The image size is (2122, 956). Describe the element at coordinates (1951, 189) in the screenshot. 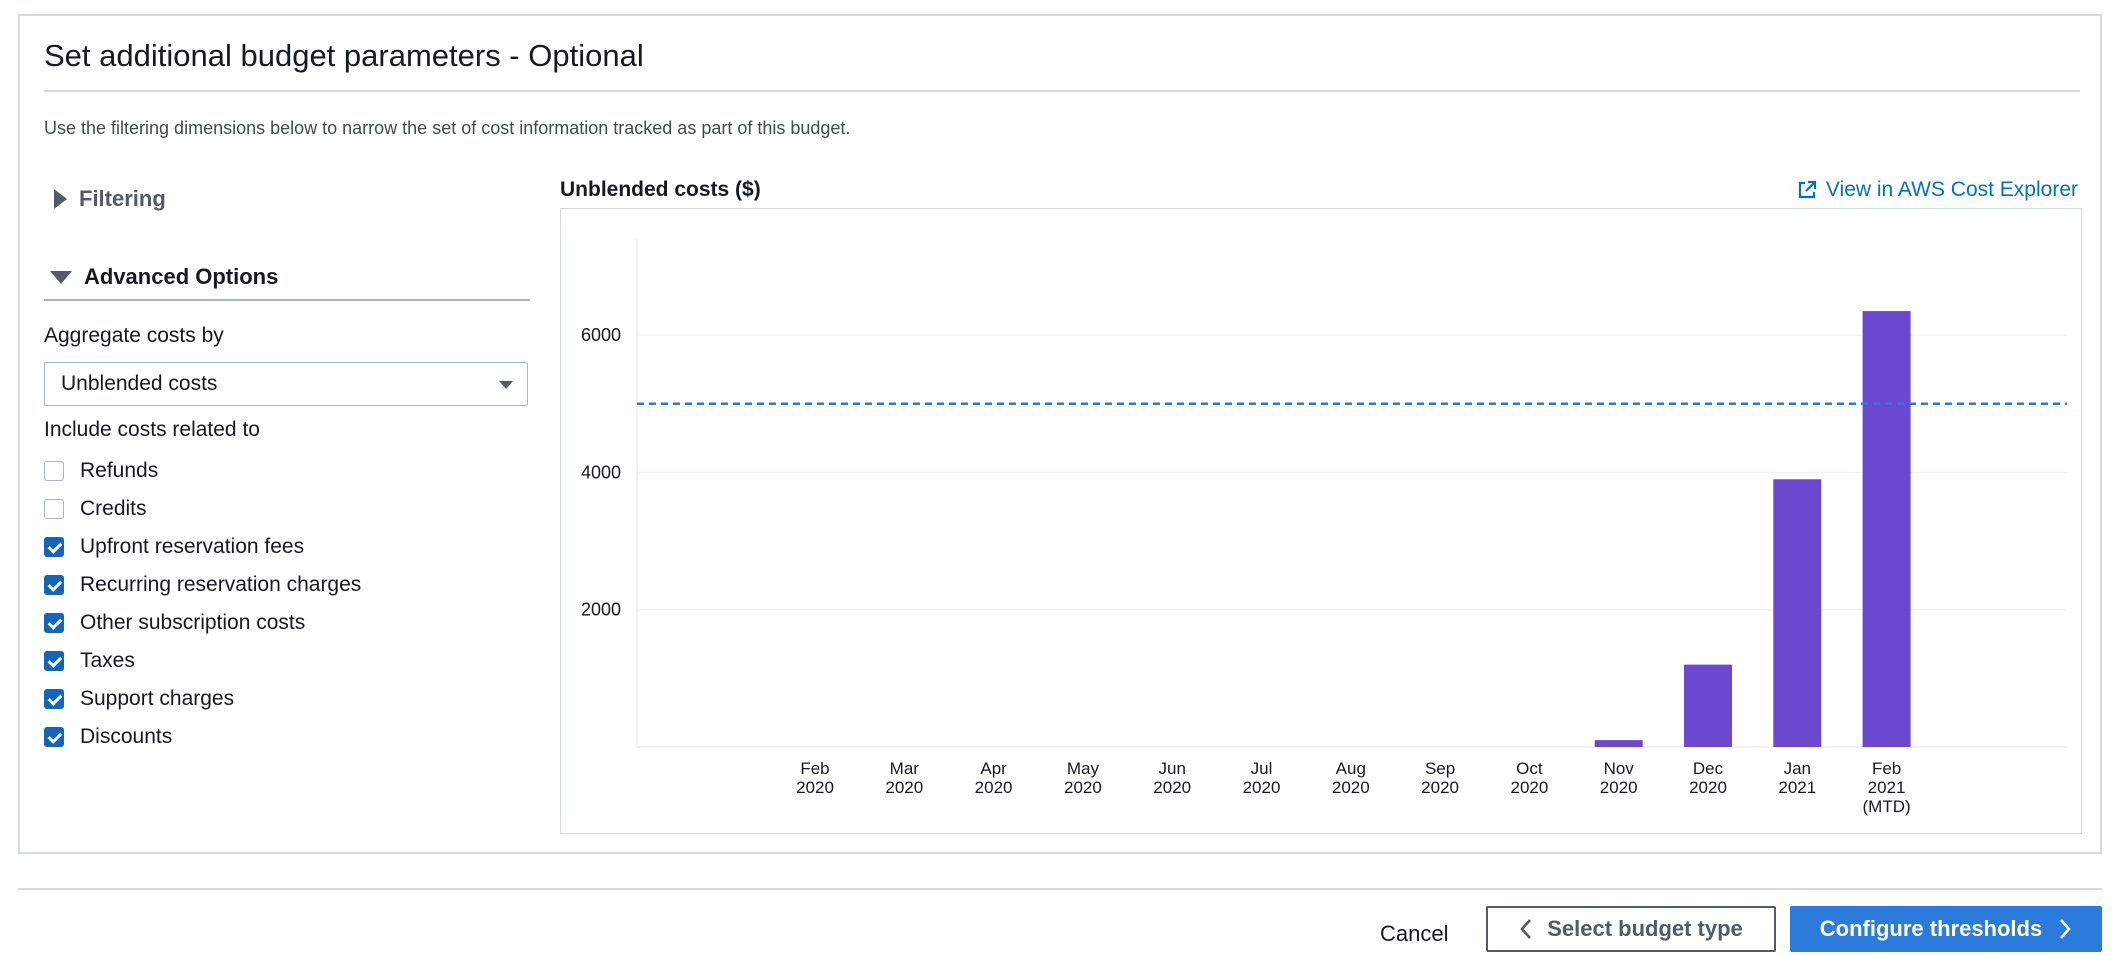

I see `view-cost-explorer-label: View in AWS Cost Explorer` at that location.